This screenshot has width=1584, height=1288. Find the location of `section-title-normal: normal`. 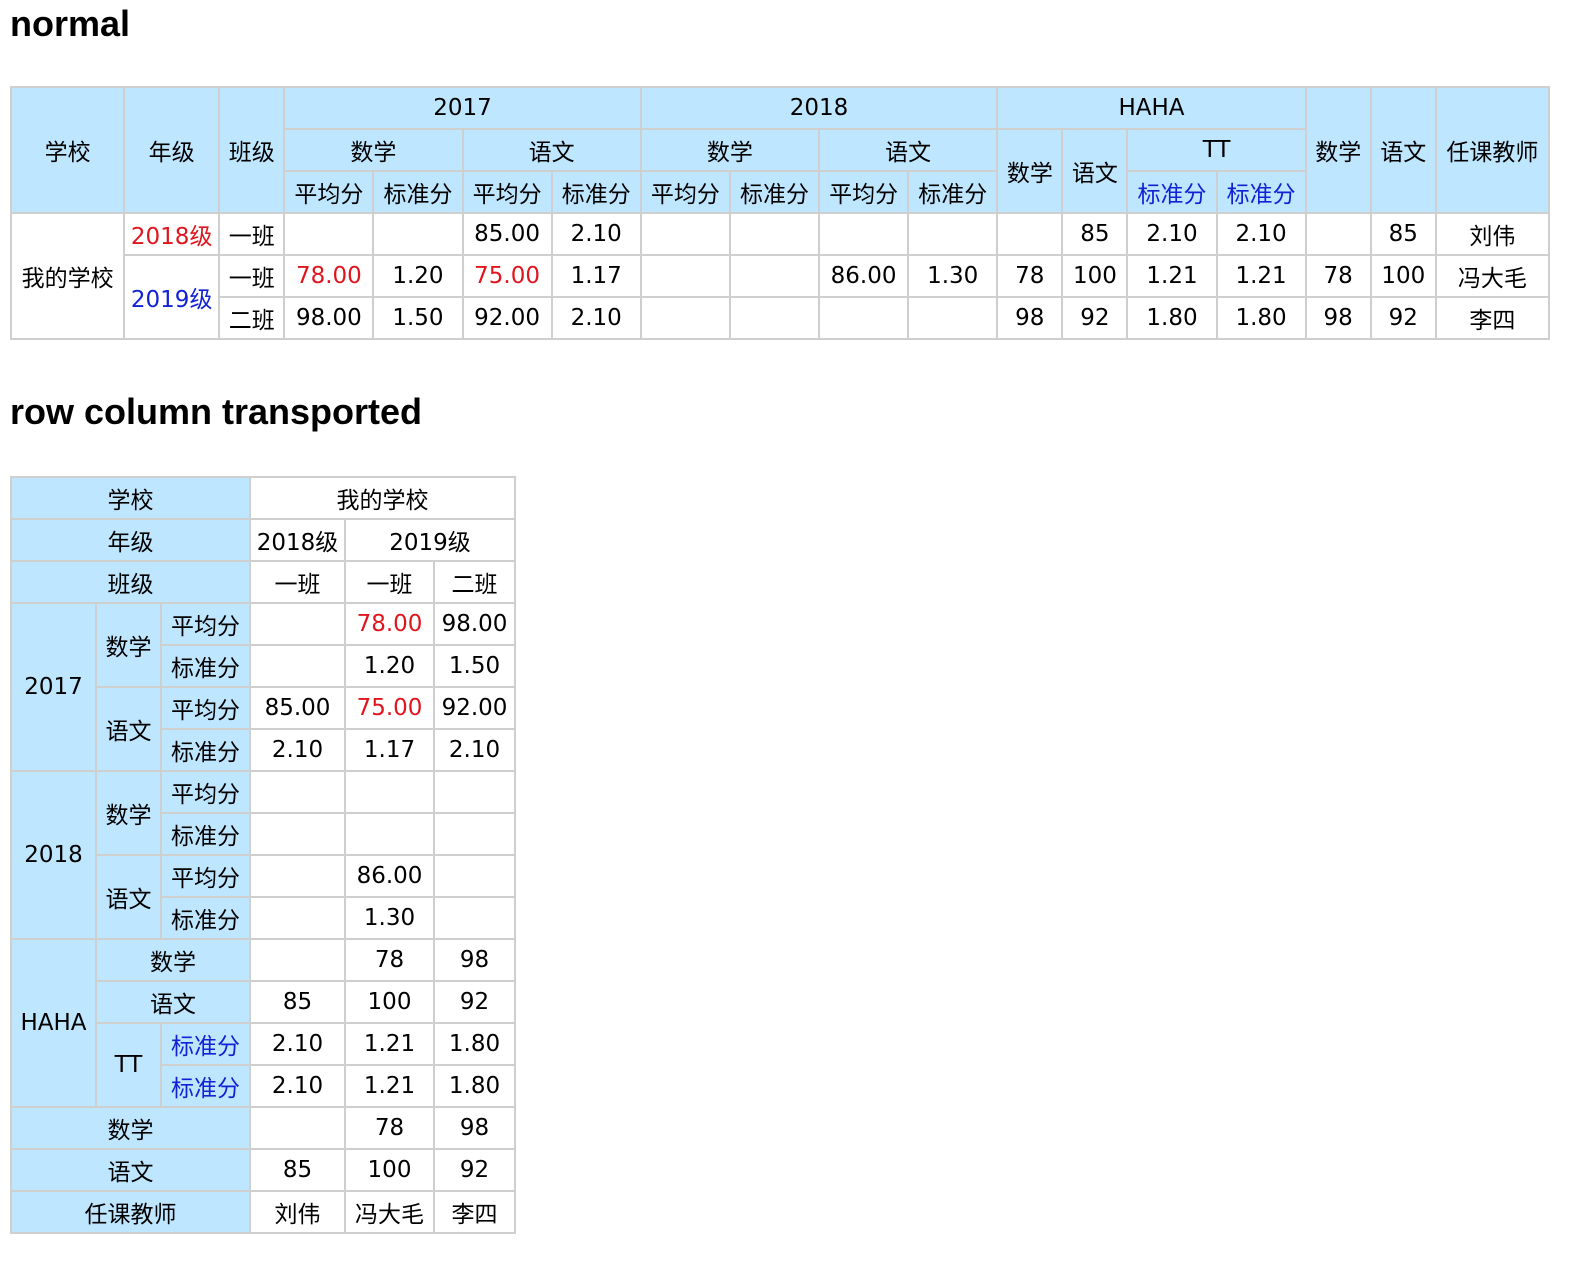

section-title-normal: normal is located at coordinates (70, 23).